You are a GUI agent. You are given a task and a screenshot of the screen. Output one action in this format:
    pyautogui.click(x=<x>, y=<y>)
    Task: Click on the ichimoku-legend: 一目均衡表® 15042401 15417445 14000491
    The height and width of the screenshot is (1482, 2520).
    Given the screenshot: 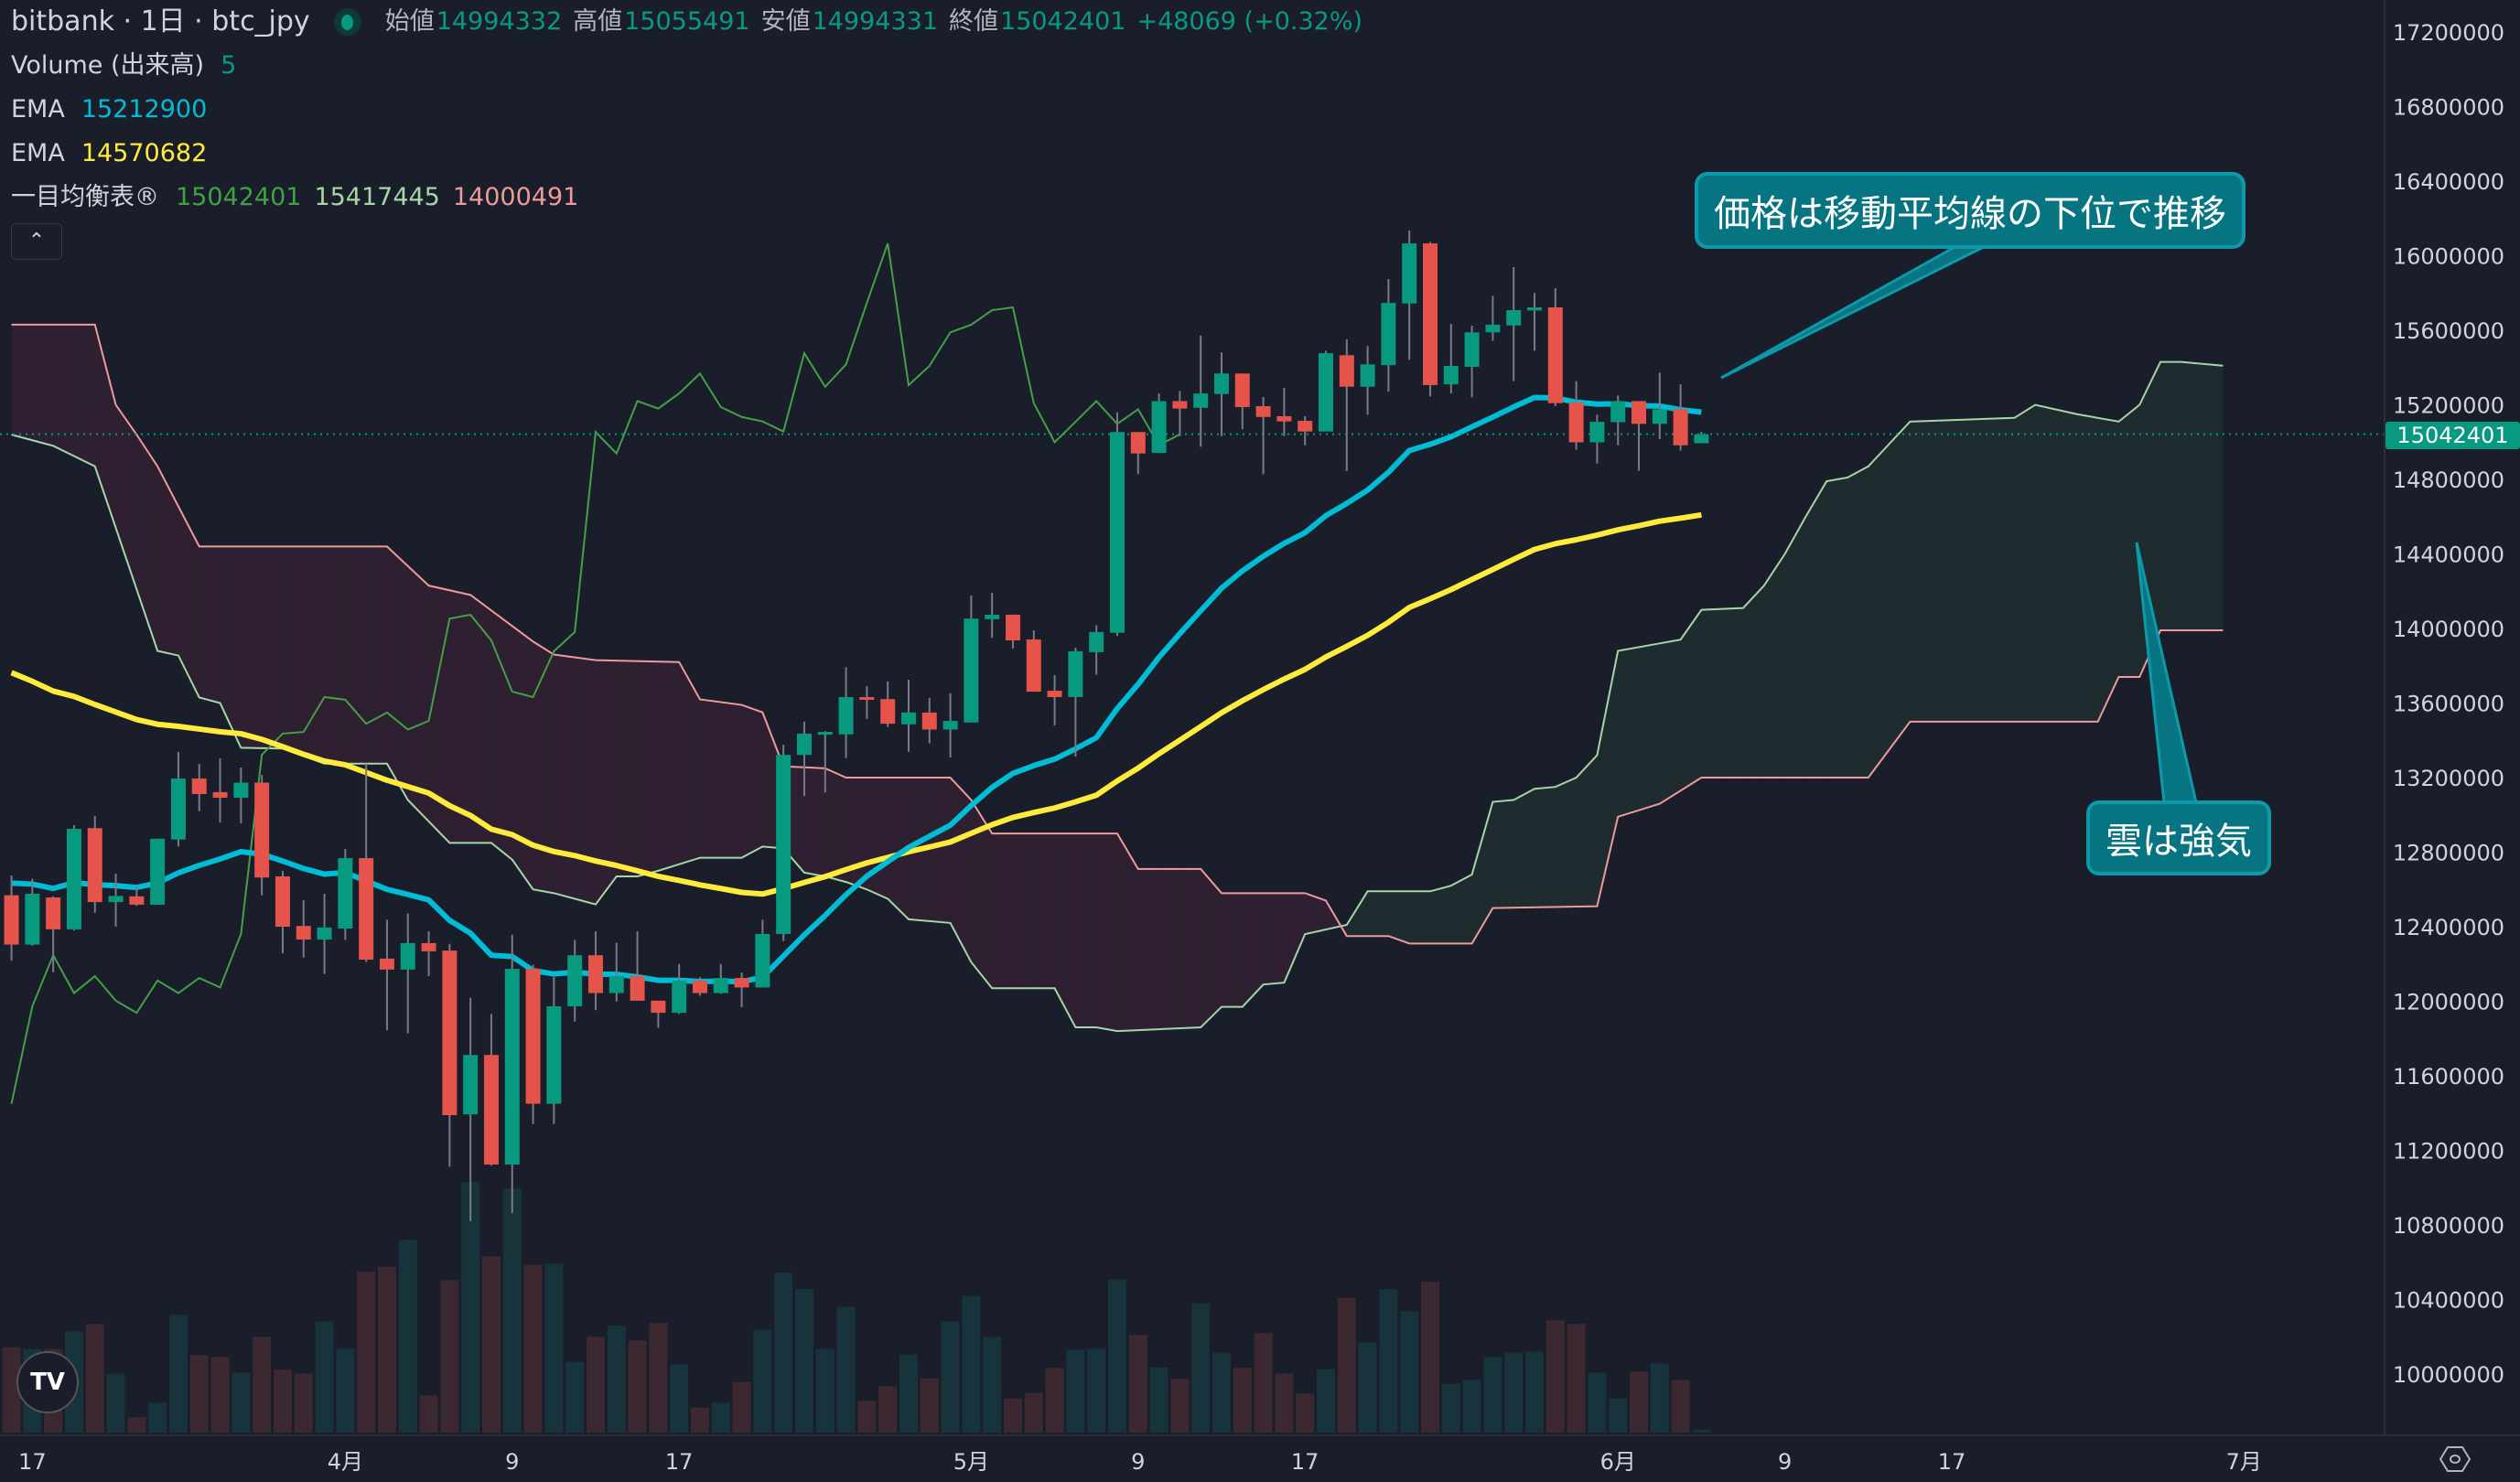 What is the action you would take?
    pyautogui.click(x=692, y=198)
    